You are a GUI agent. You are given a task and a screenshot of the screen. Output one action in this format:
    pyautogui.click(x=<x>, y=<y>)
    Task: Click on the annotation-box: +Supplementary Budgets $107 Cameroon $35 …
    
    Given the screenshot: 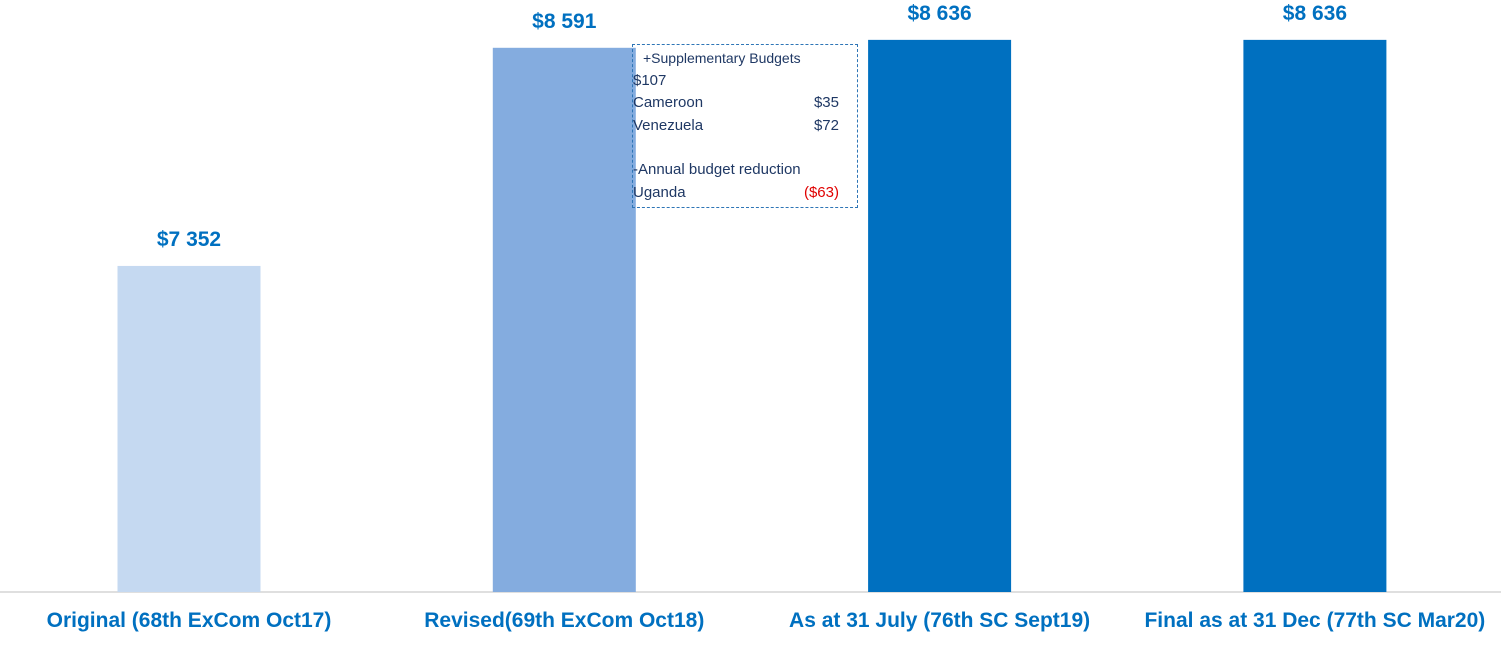 What is the action you would take?
    pyautogui.click(x=745, y=126)
    